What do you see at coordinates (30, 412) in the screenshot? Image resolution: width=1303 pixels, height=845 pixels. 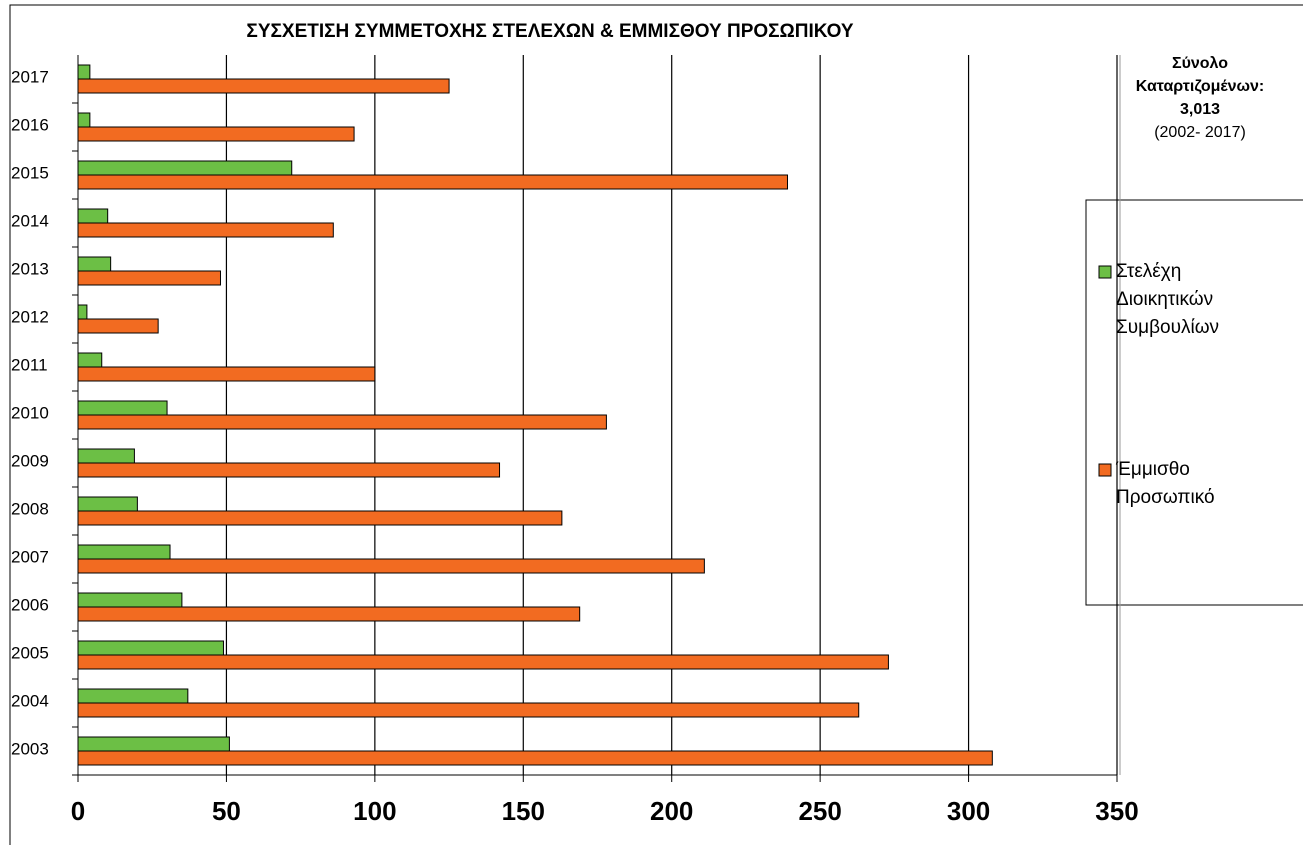 I see `y-tick-label: 2010` at bounding box center [30, 412].